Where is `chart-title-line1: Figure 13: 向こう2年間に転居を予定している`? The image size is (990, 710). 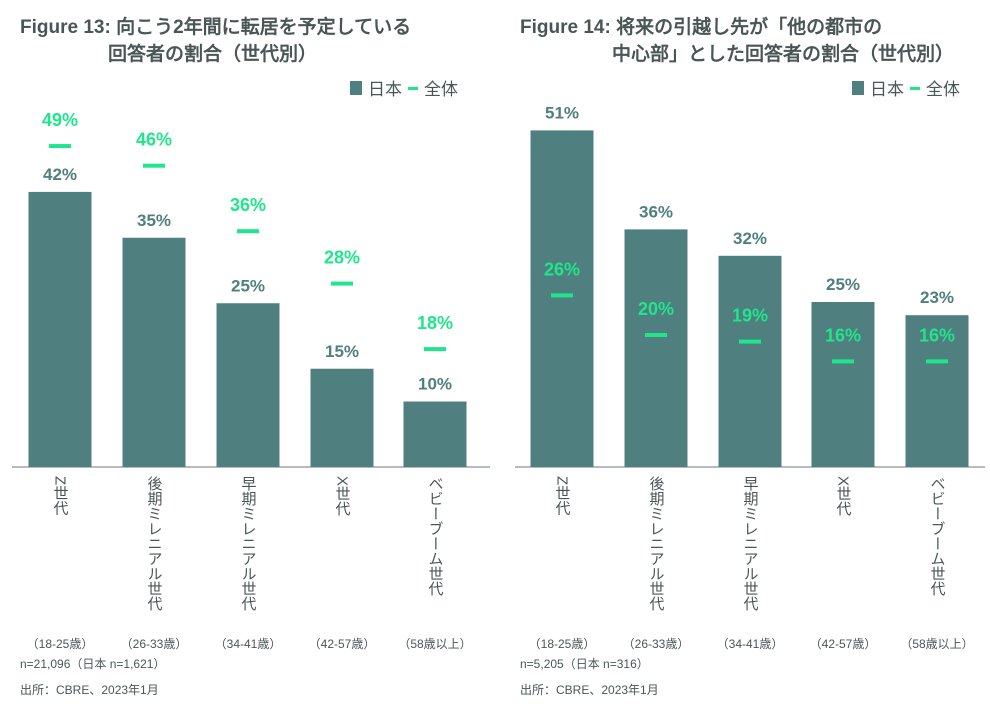 chart-title-line1: Figure 13: 向こう2年間に転居を予定している is located at coordinates (215, 26).